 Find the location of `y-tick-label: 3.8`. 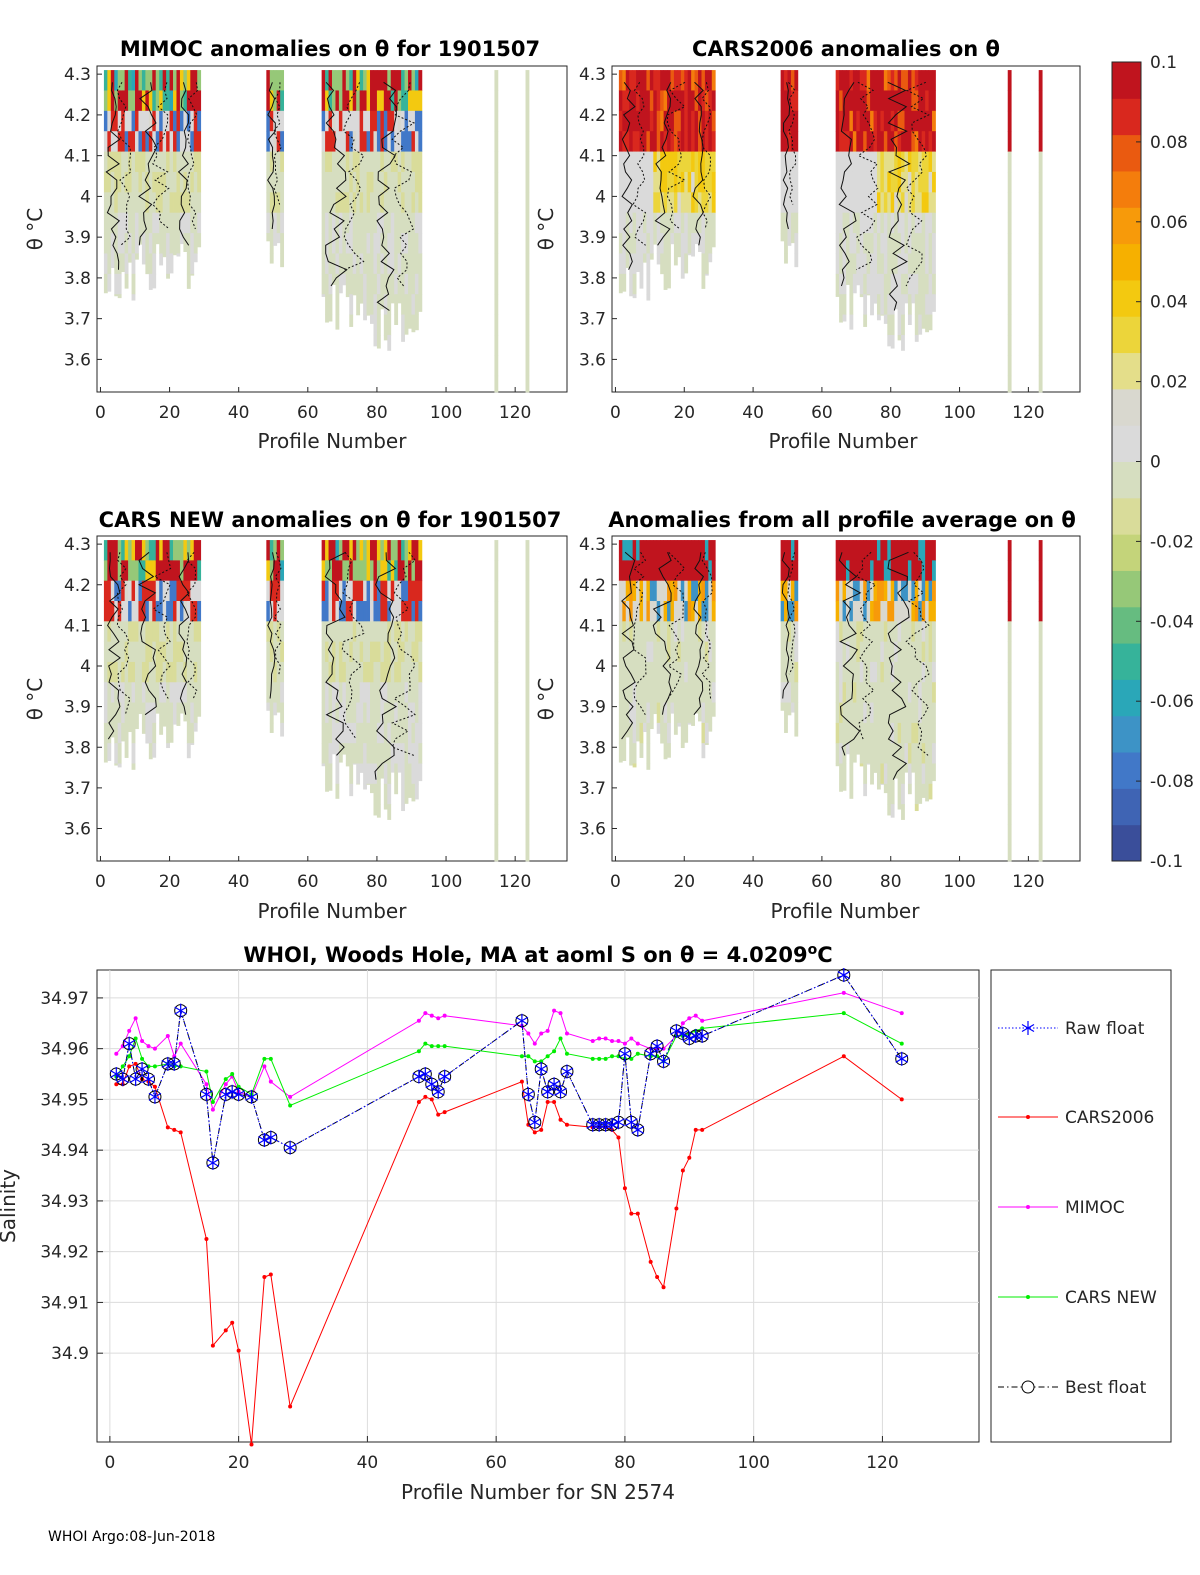

y-tick-label: 3.8 is located at coordinates (77, 279).